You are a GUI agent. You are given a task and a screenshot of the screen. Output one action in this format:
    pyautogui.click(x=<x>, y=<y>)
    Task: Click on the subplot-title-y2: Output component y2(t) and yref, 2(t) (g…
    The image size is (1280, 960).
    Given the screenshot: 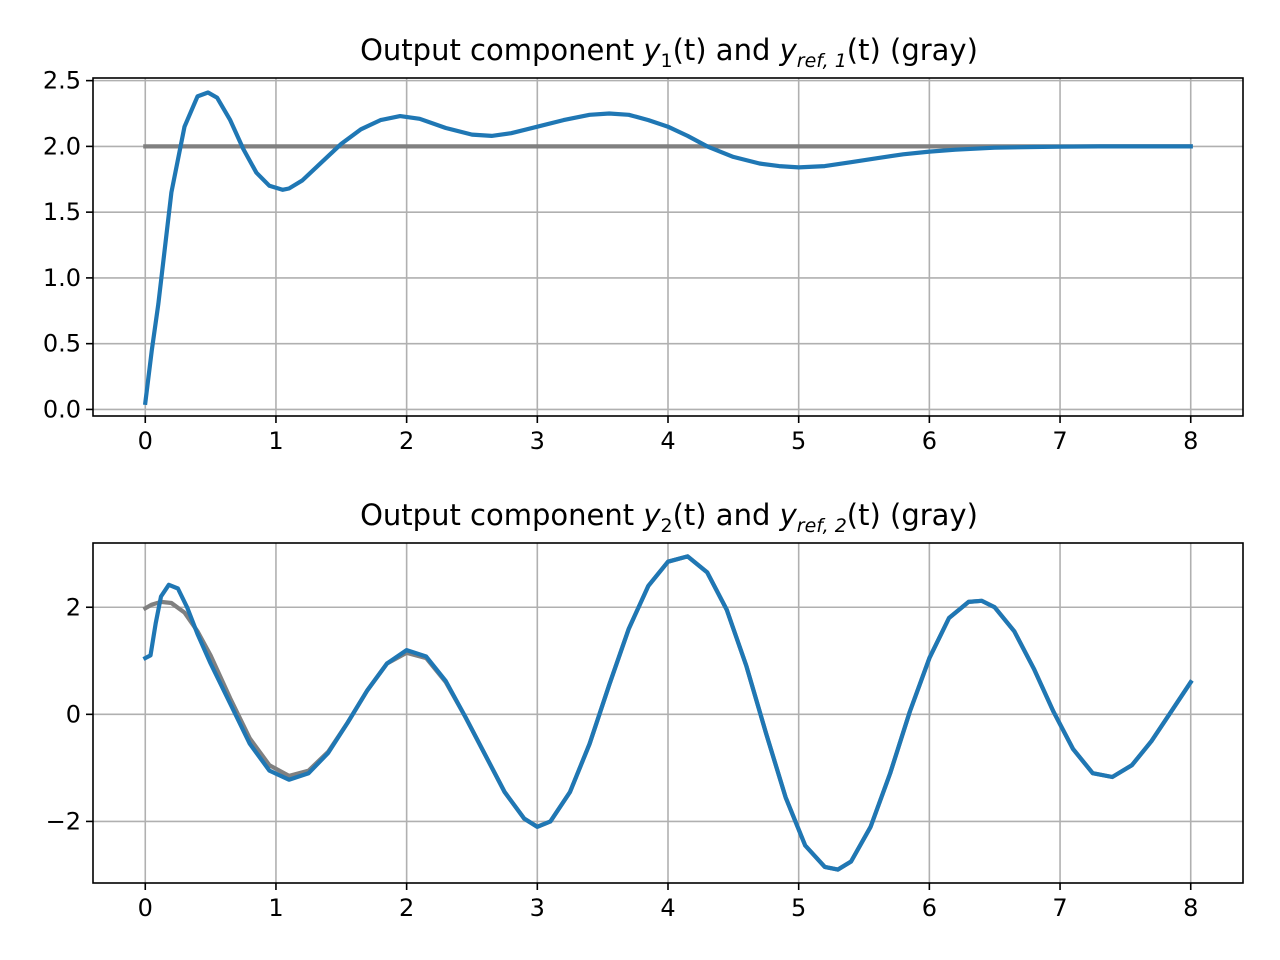 What is the action you would take?
    pyautogui.click(x=669, y=517)
    